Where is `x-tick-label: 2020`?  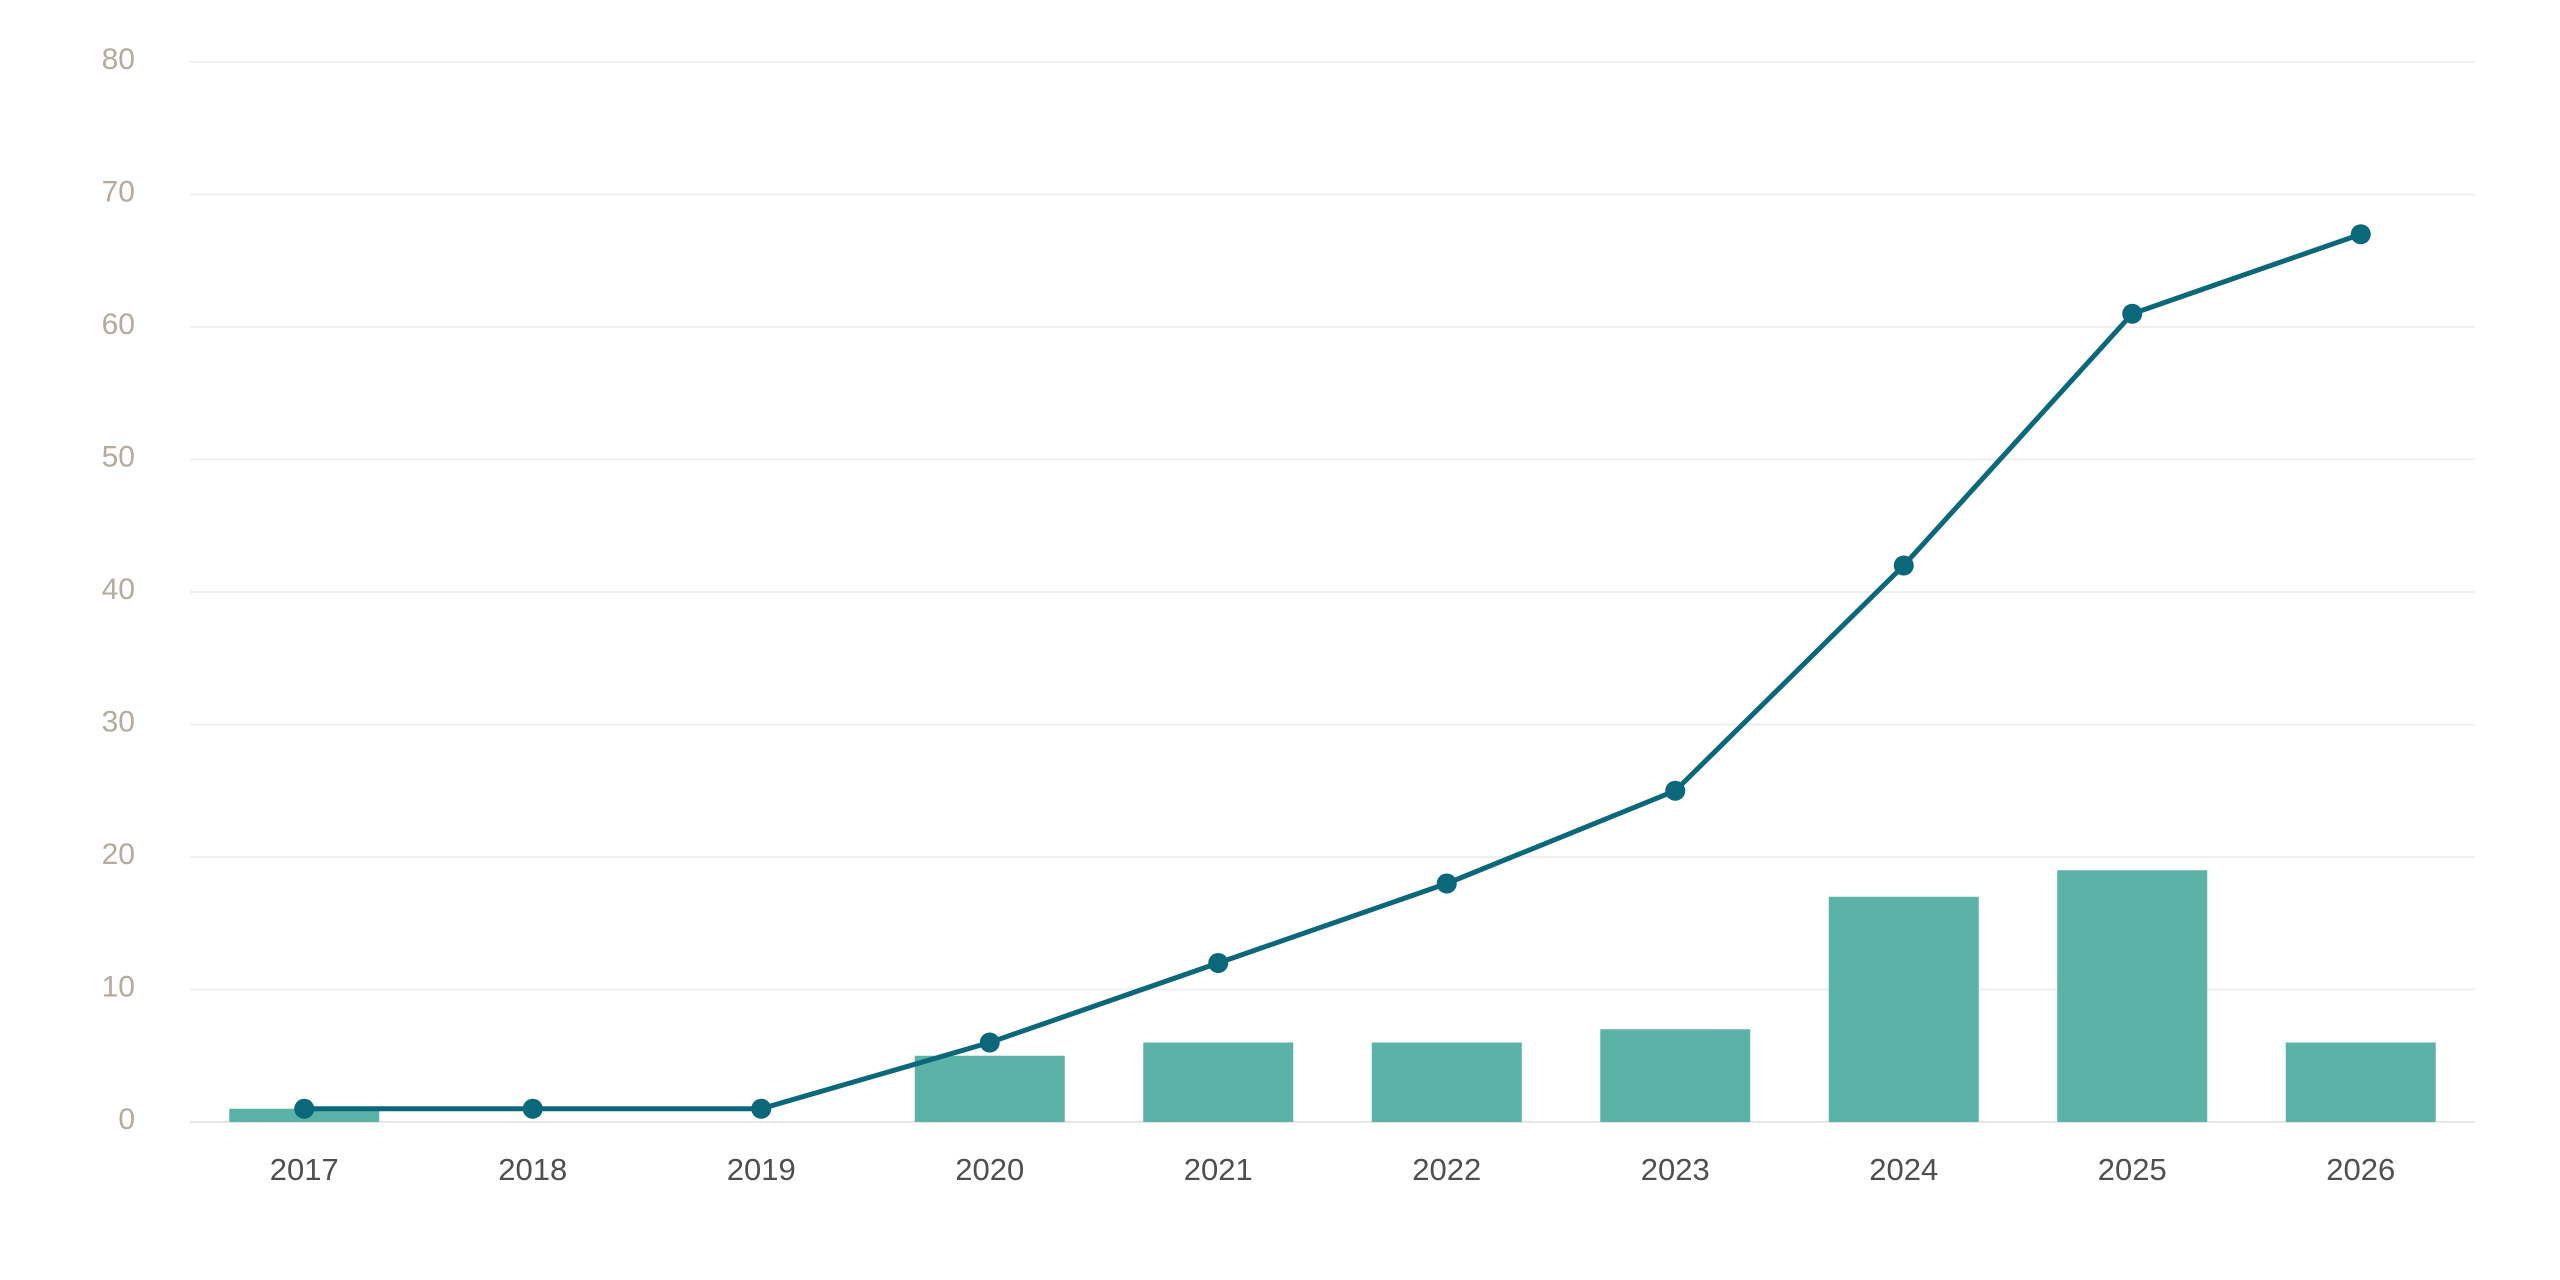
x-tick-label: 2020 is located at coordinates (989, 1169).